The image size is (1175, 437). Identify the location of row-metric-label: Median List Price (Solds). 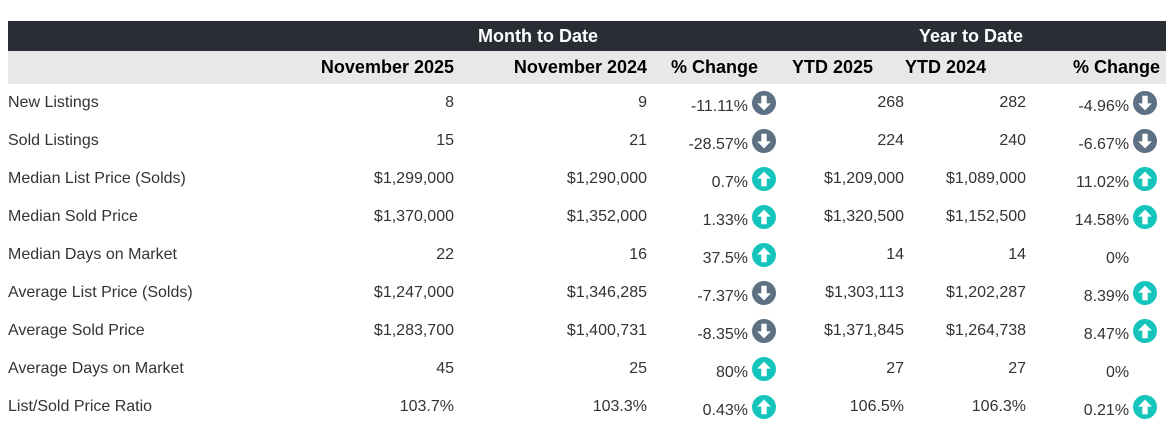
(97, 178).